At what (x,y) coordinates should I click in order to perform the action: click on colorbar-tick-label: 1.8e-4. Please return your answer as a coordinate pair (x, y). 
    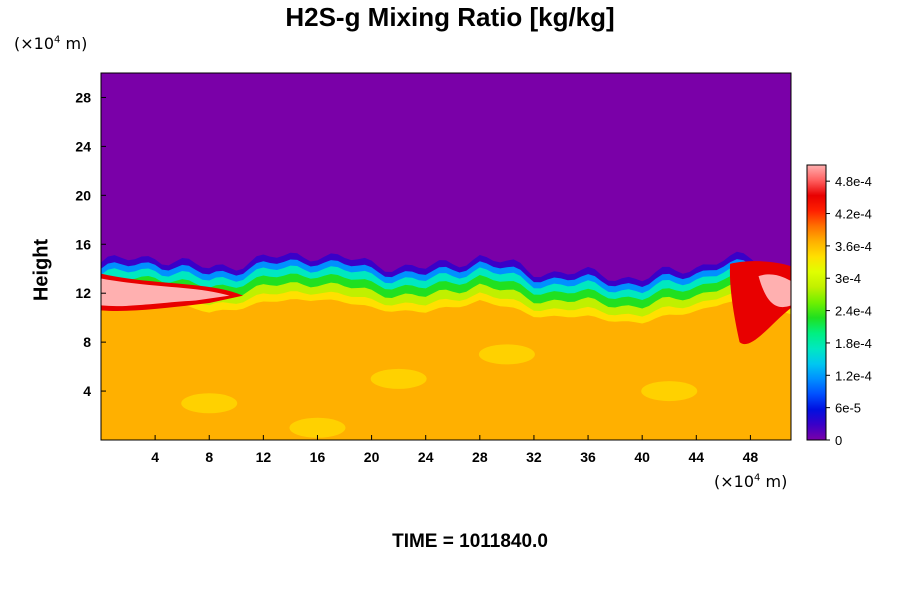
    Looking at the image, I should click on (853, 343).